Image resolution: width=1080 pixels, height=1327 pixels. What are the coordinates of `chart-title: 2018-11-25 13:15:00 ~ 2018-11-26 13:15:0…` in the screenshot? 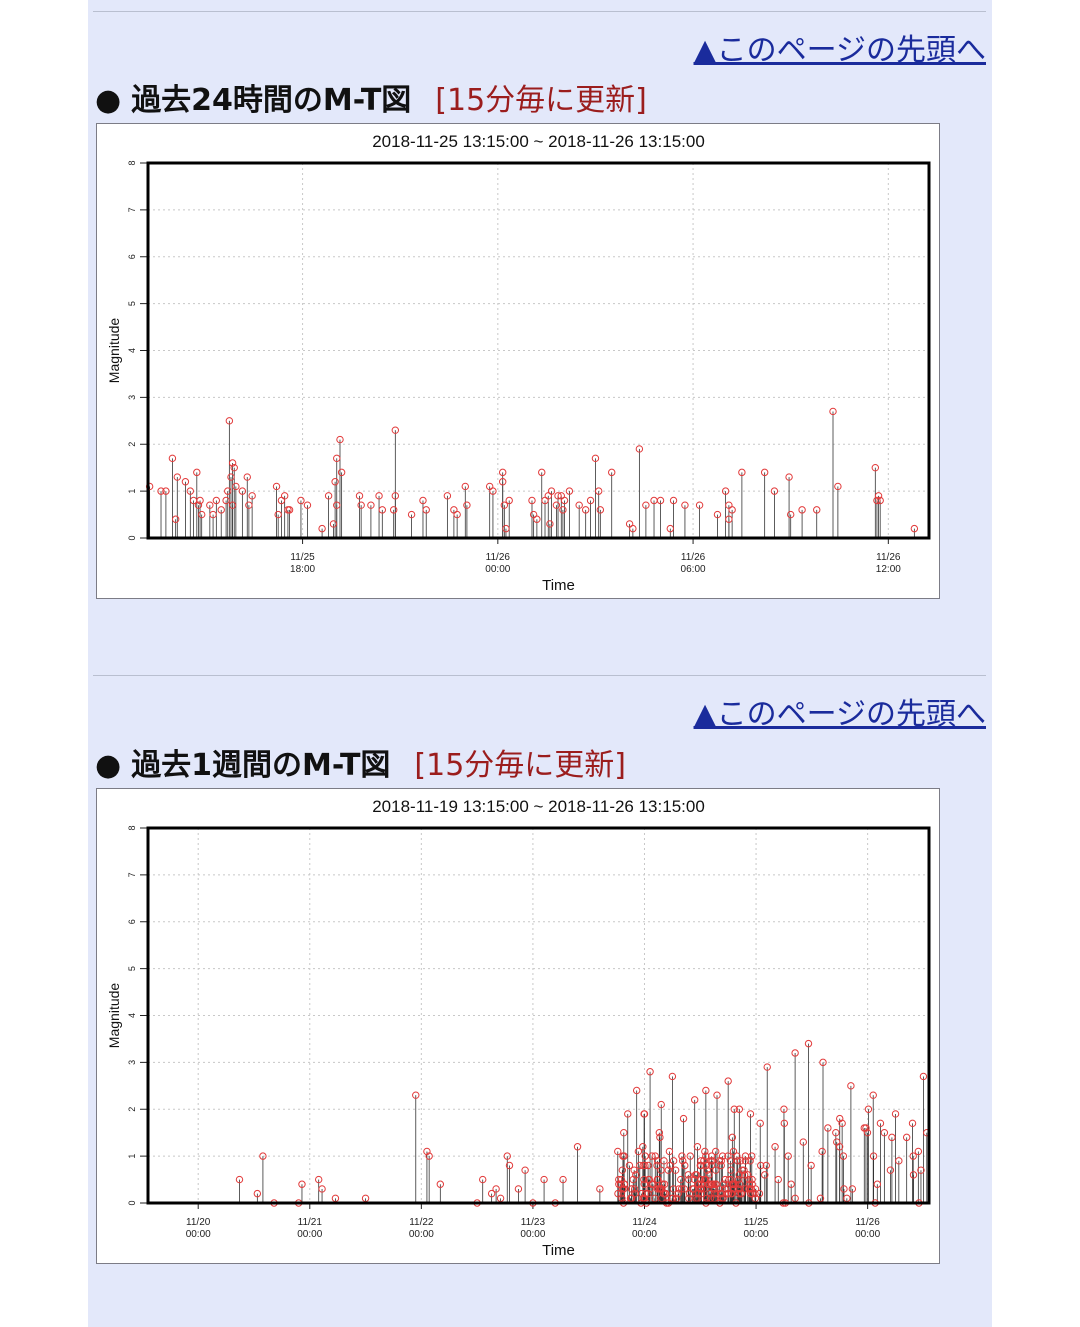 It's located at (538, 141).